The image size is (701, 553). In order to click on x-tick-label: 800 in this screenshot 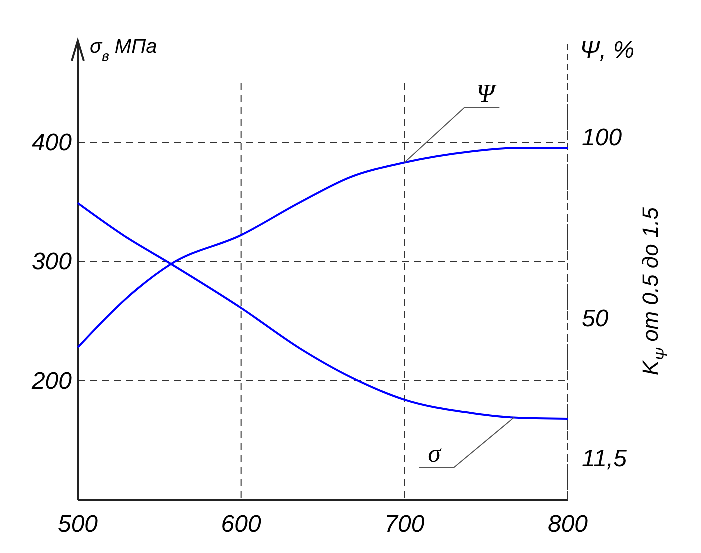, I will do `click(568, 524)`.